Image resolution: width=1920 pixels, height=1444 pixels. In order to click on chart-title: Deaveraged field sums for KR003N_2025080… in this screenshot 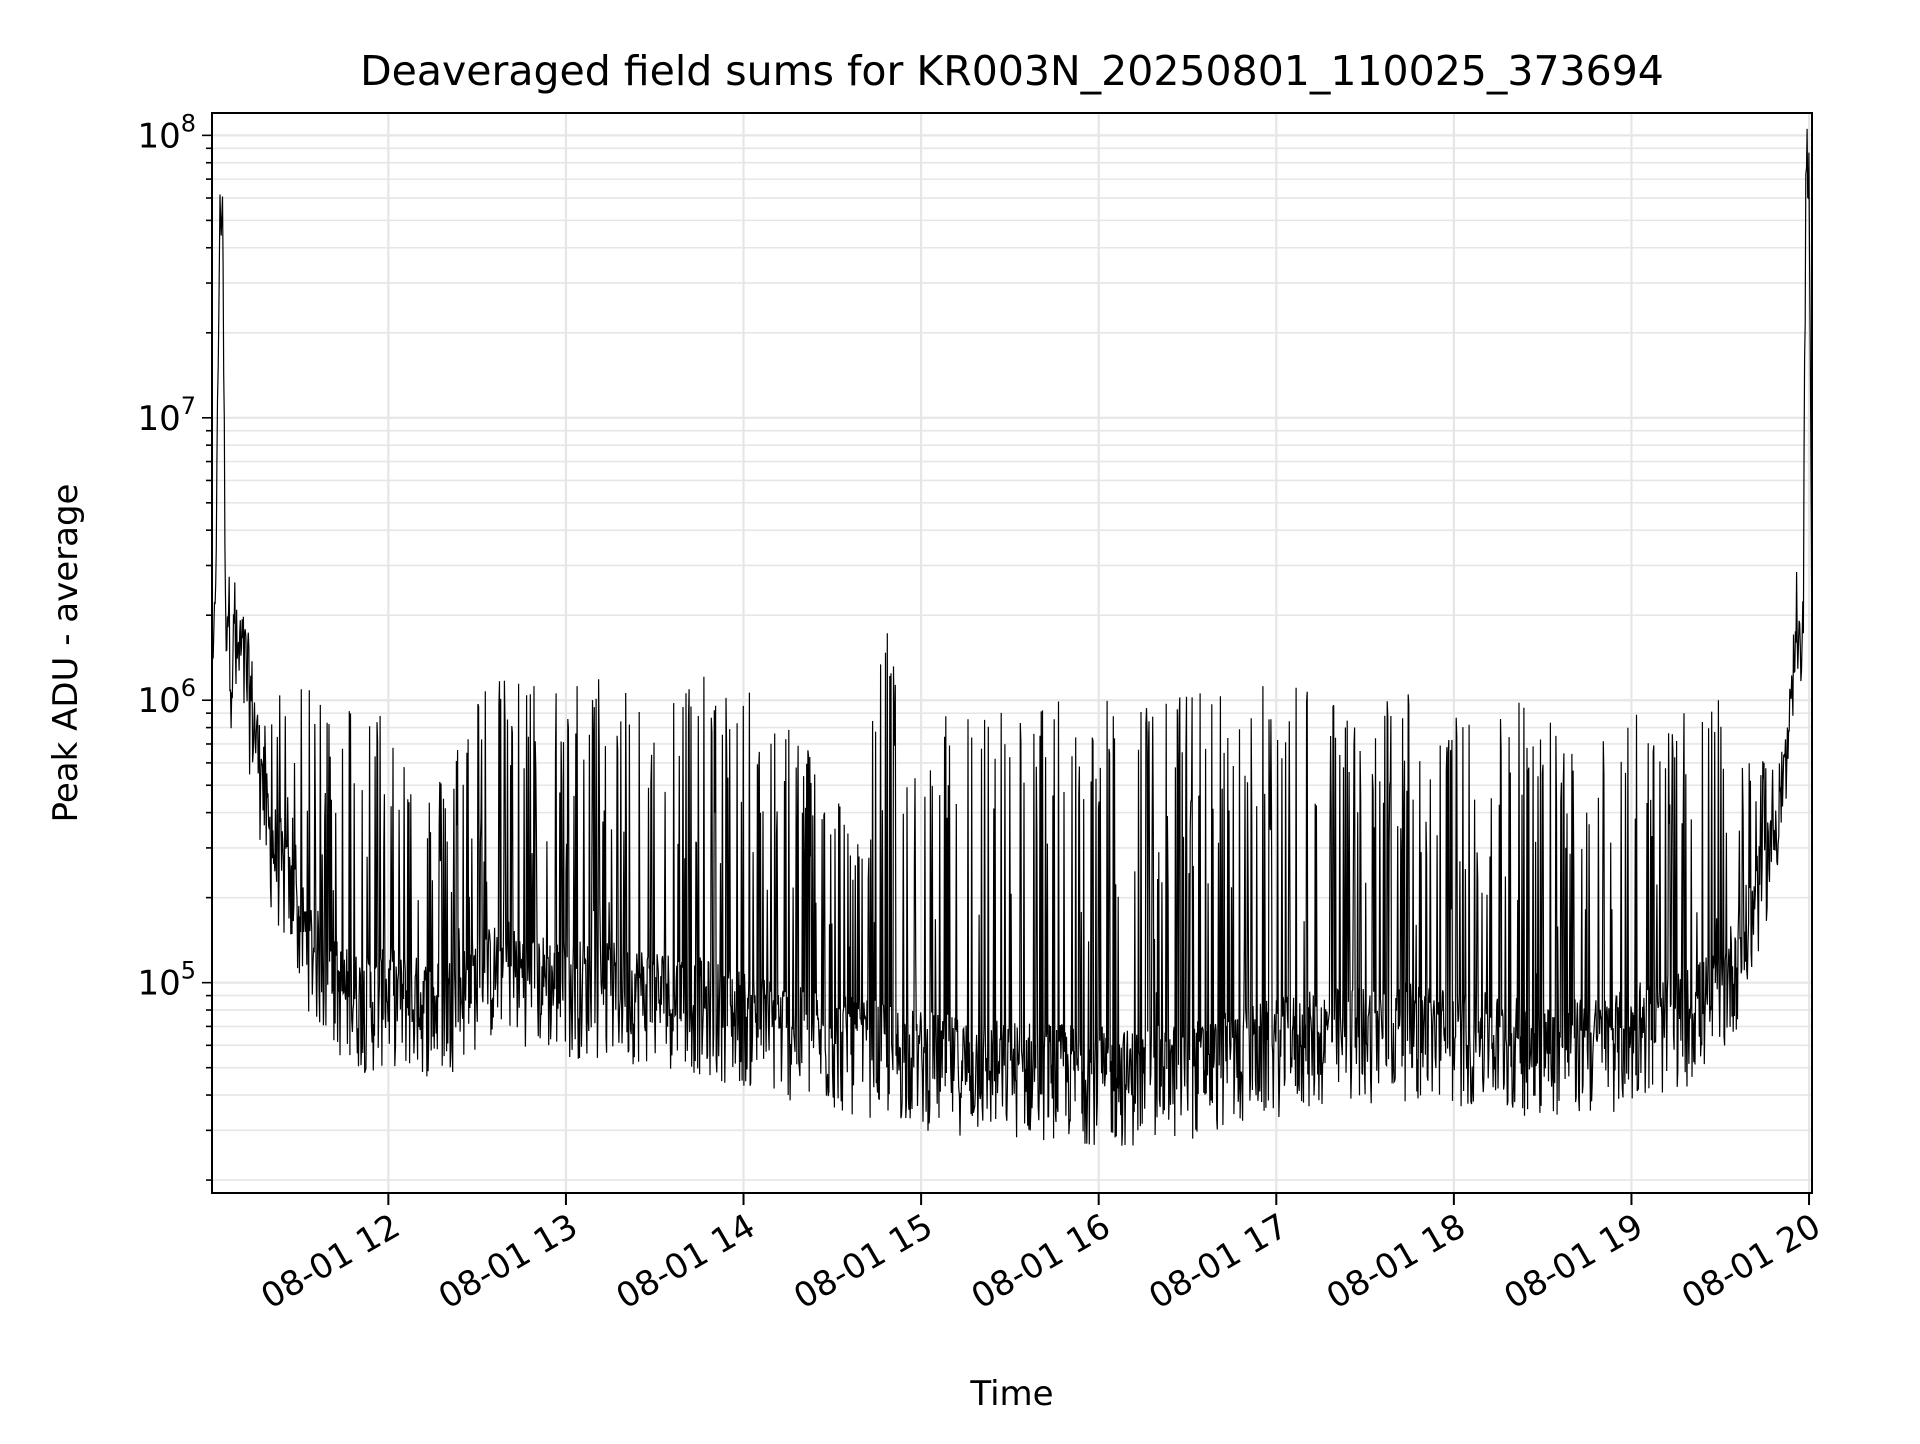, I will do `click(1012, 71)`.